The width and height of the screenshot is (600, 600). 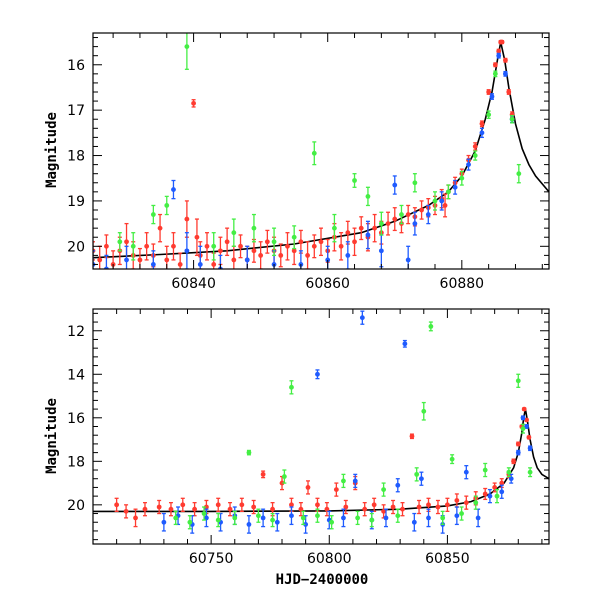 What do you see at coordinates (76, 462) in the screenshot?
I see `y-tick-label: 18` at bounding box center [76, 462].